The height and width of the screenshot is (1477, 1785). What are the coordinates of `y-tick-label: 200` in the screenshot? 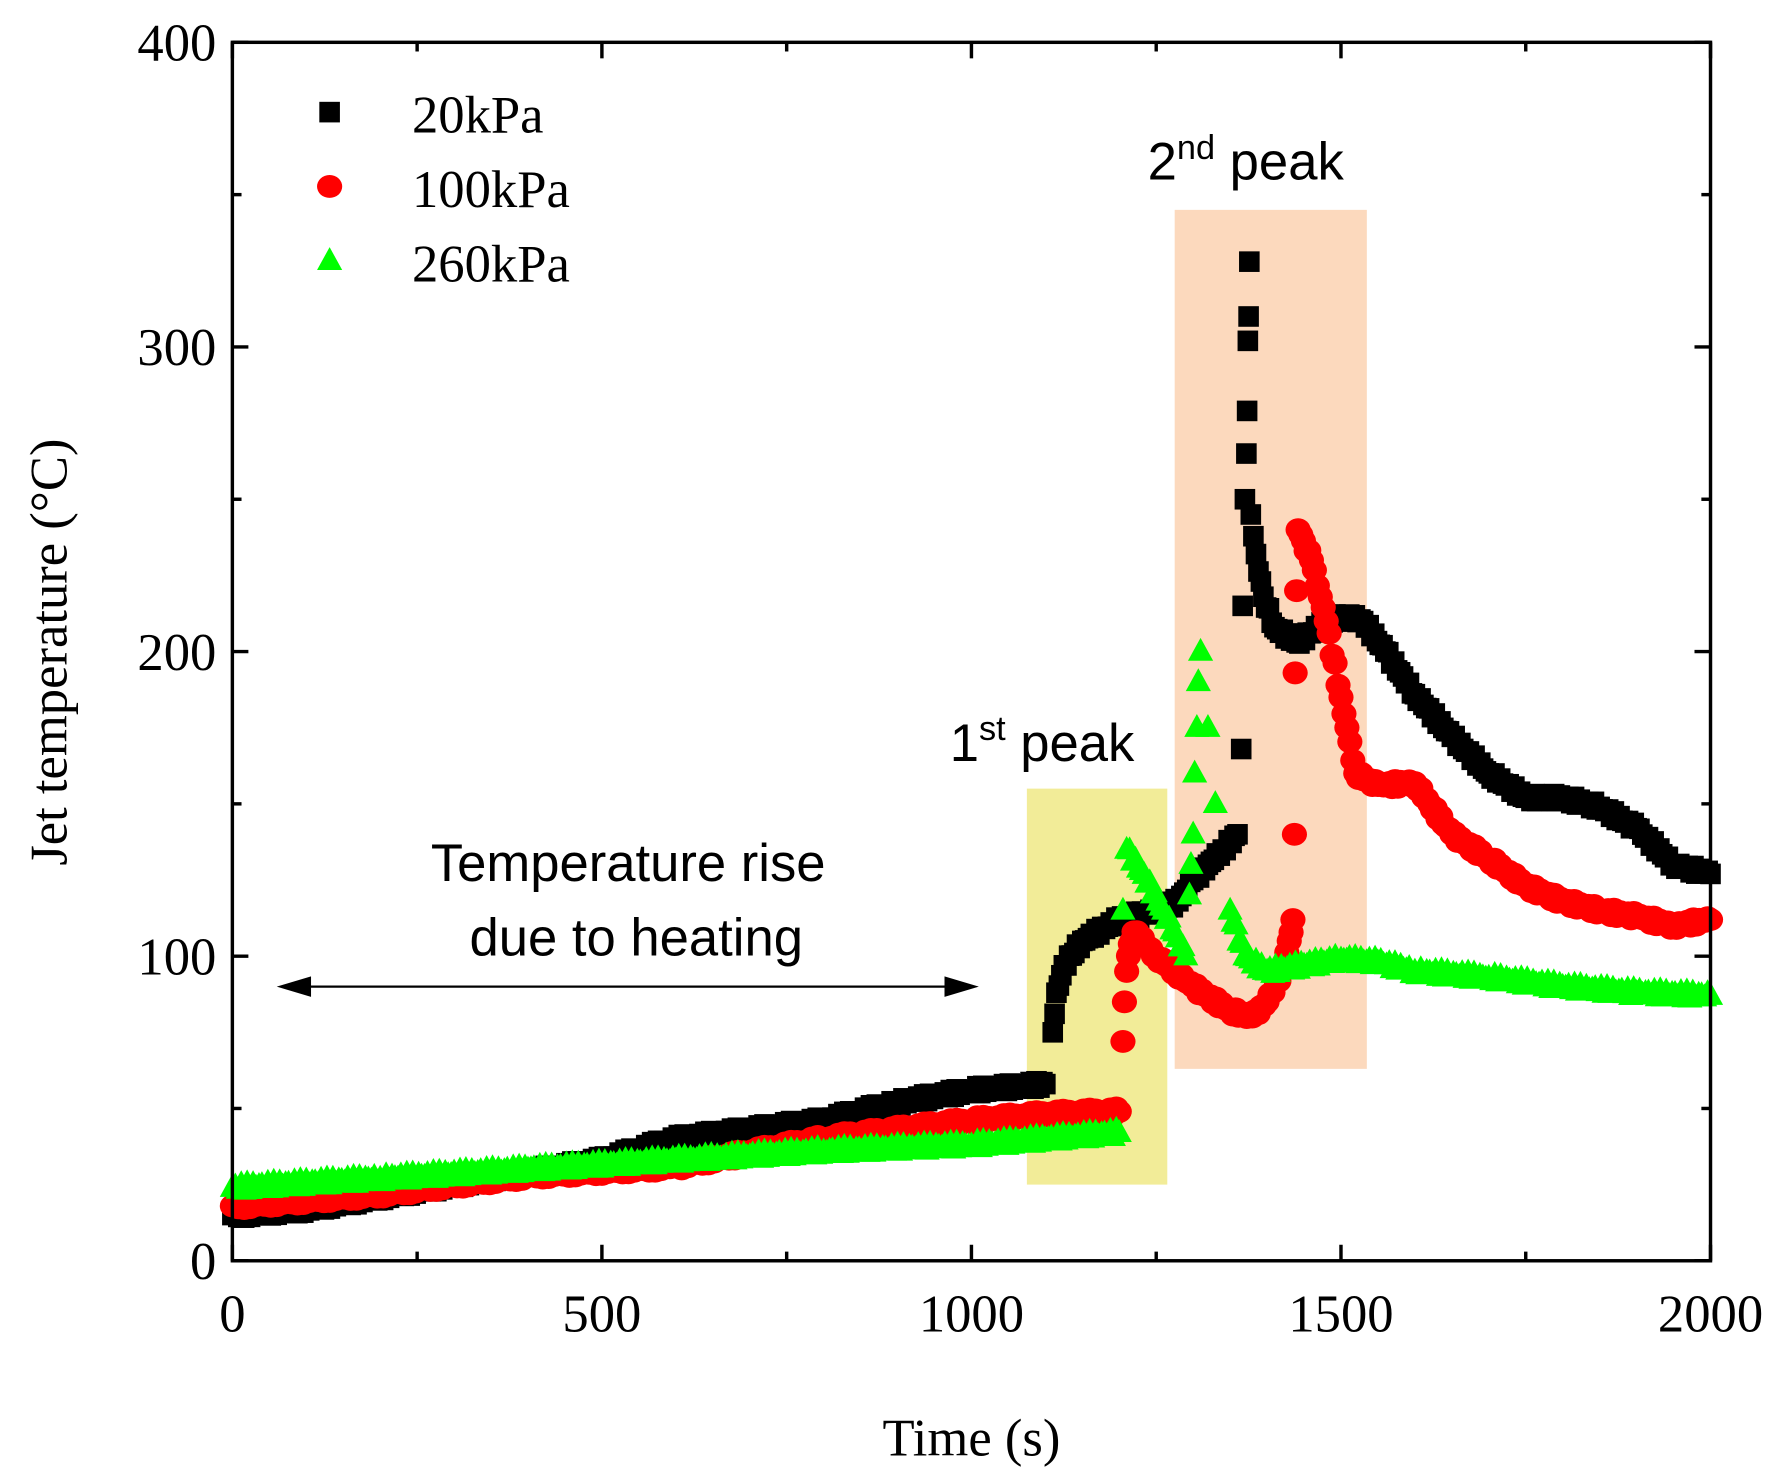 It's located at (176, 653).